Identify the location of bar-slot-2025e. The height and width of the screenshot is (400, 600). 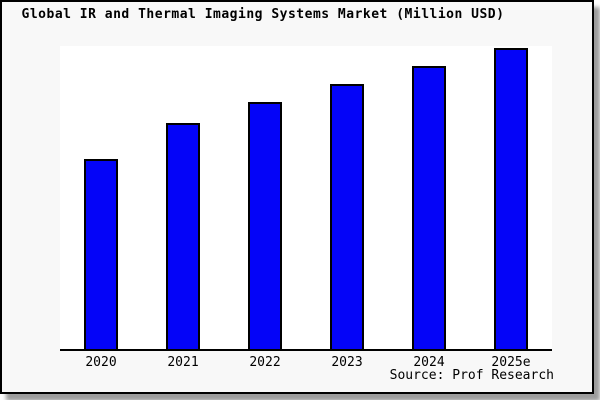
(511, 197).